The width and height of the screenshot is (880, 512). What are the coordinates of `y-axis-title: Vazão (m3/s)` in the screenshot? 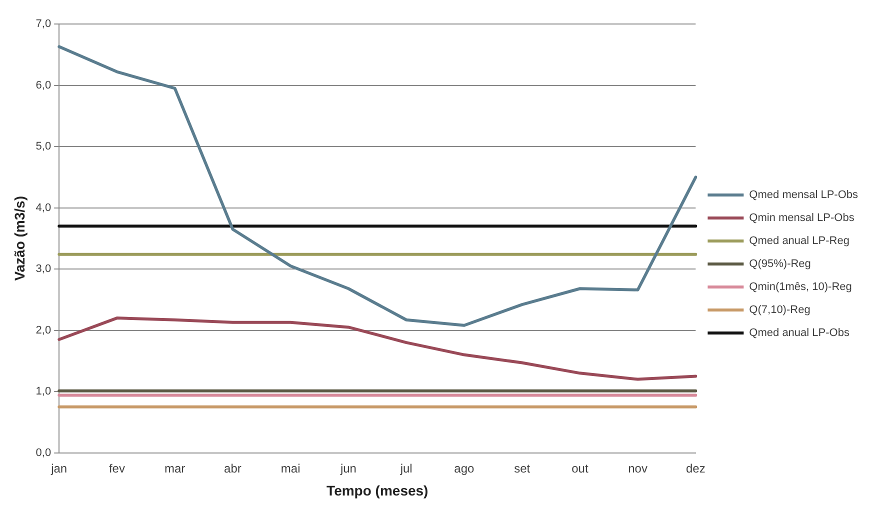 It's located at (19, 238).